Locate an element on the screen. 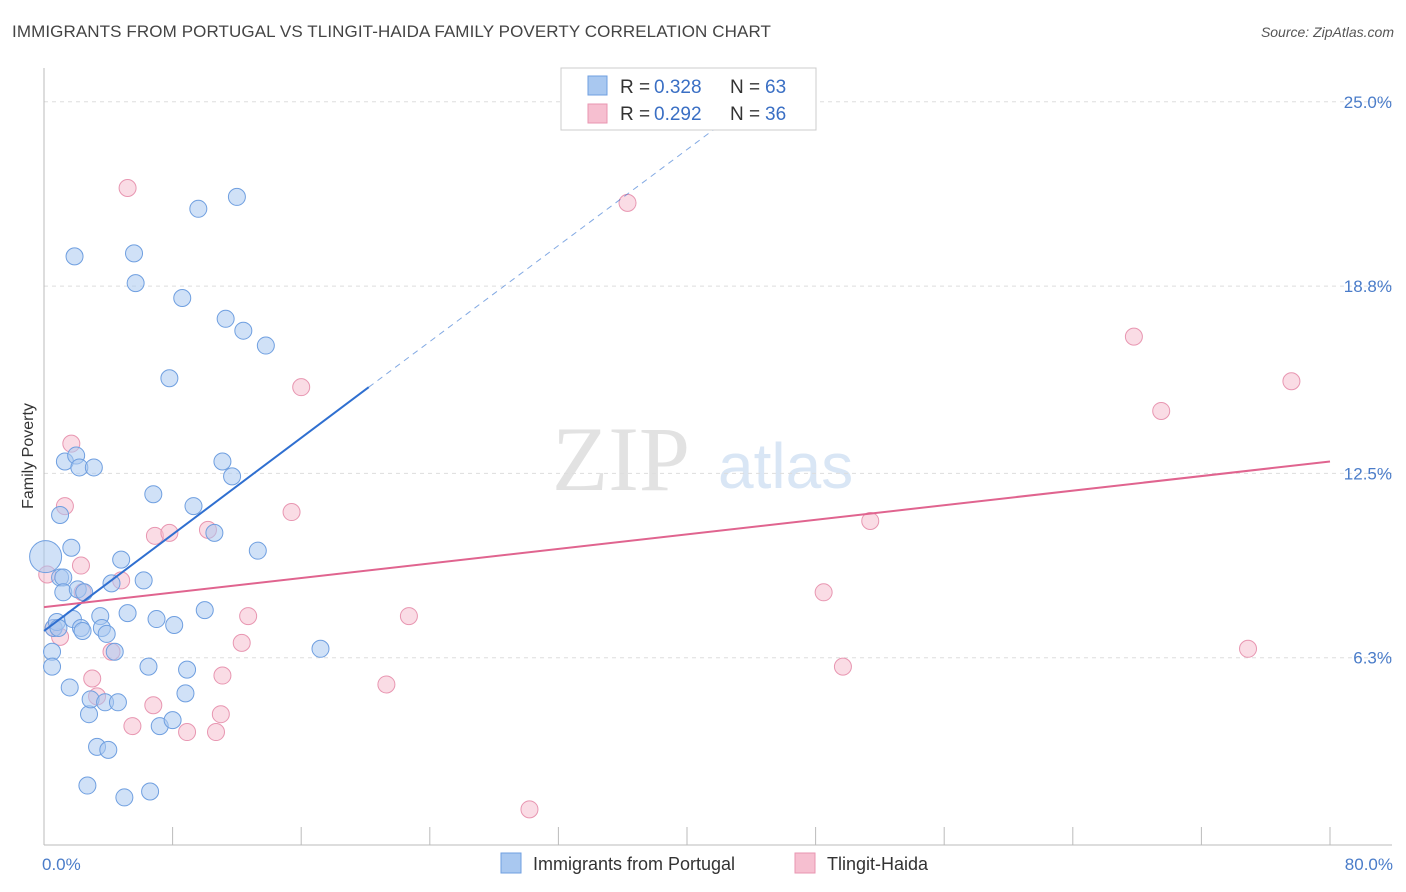  bottom-legend-swatch-portugal is located at coordinates (511, 863).